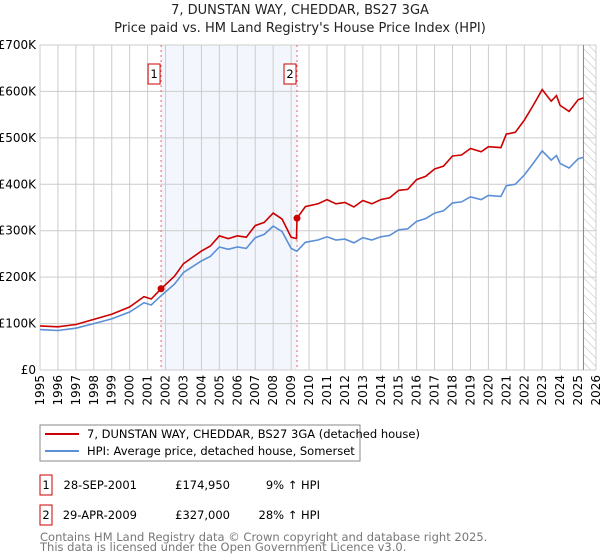 The height and width of the screenshot is (560, 600). I want to click on x-tick-label: 2025, so click(578, 390).